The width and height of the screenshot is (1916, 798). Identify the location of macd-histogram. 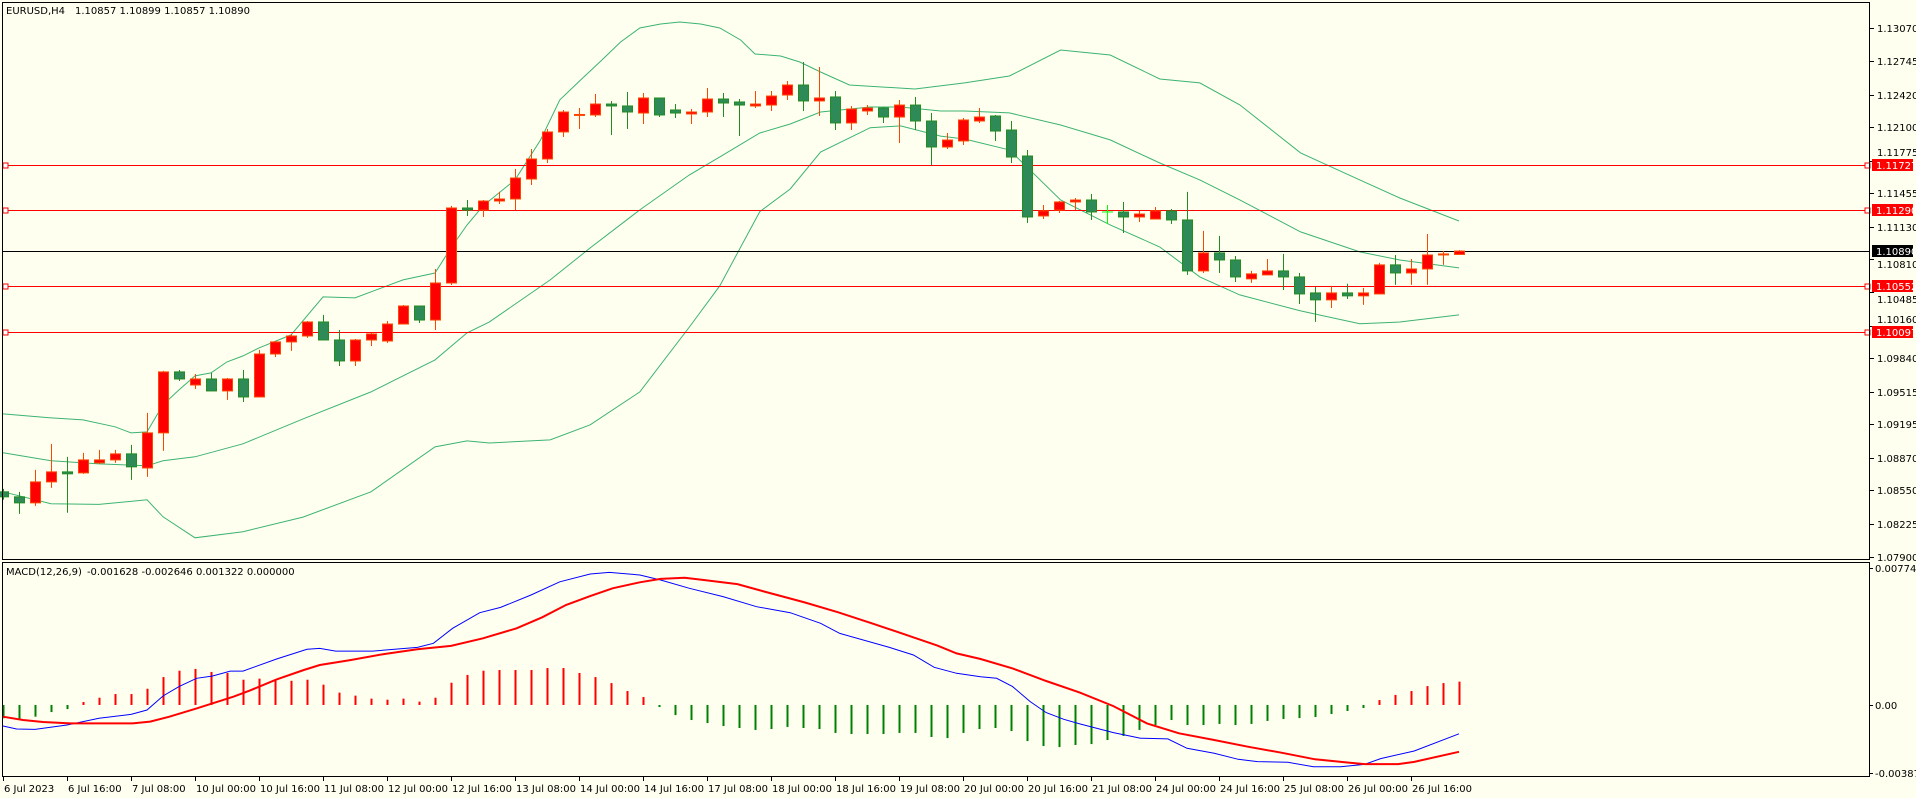
(731, 708).